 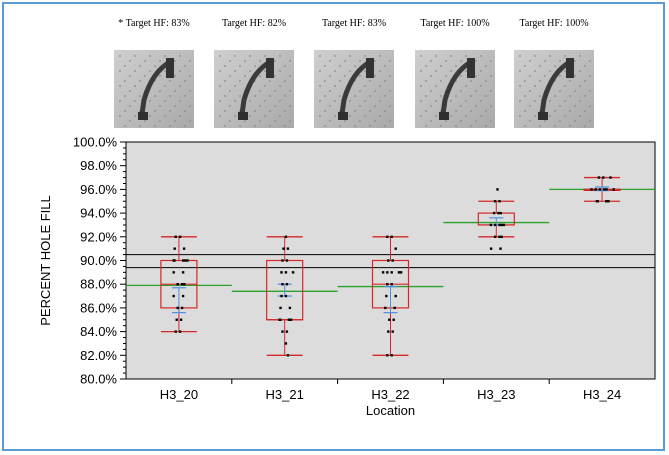 What do you see at coordinates (254, 23) in the screenshot?
I see `target-label: Target HF: 82%` at bounding box center [254, 23].